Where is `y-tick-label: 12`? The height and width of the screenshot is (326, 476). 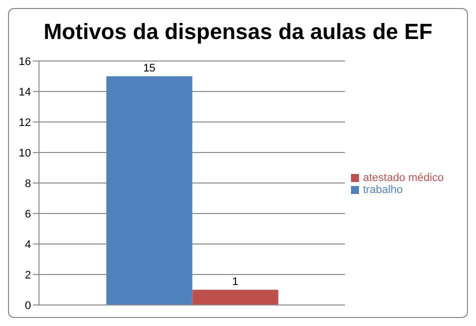
y-tick-label: 12 is located at coordinates (24, 122).